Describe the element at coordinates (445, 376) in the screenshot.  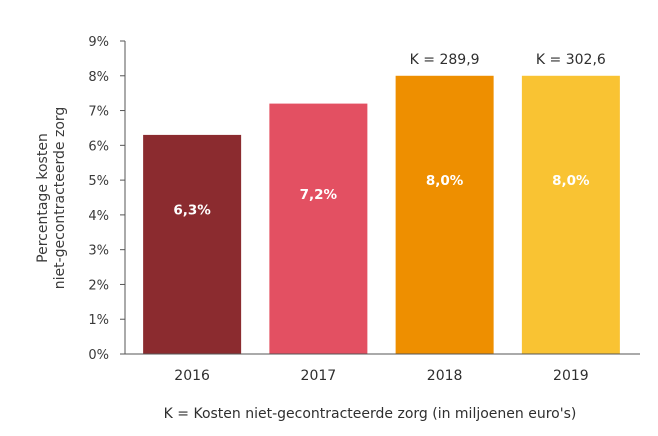
I see `x-tick-label: 2018` at that location.